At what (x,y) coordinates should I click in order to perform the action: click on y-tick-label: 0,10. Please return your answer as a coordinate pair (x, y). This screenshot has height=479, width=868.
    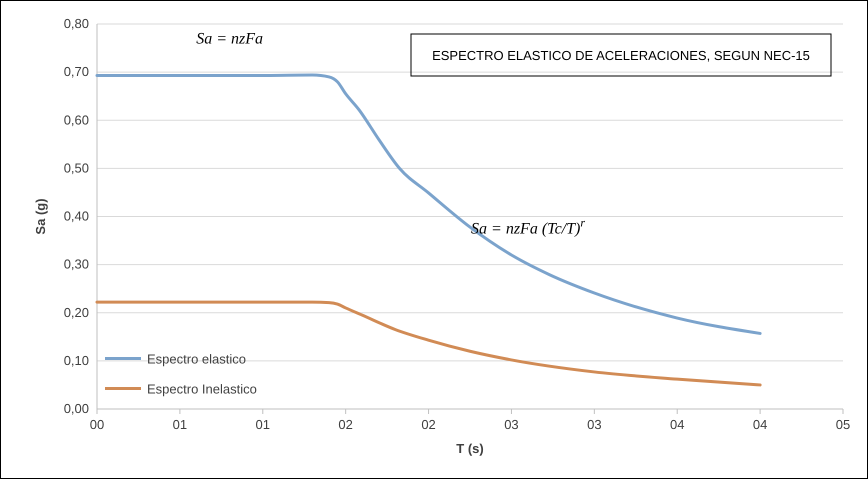
    Looking at the image, I should click on (76, 360).